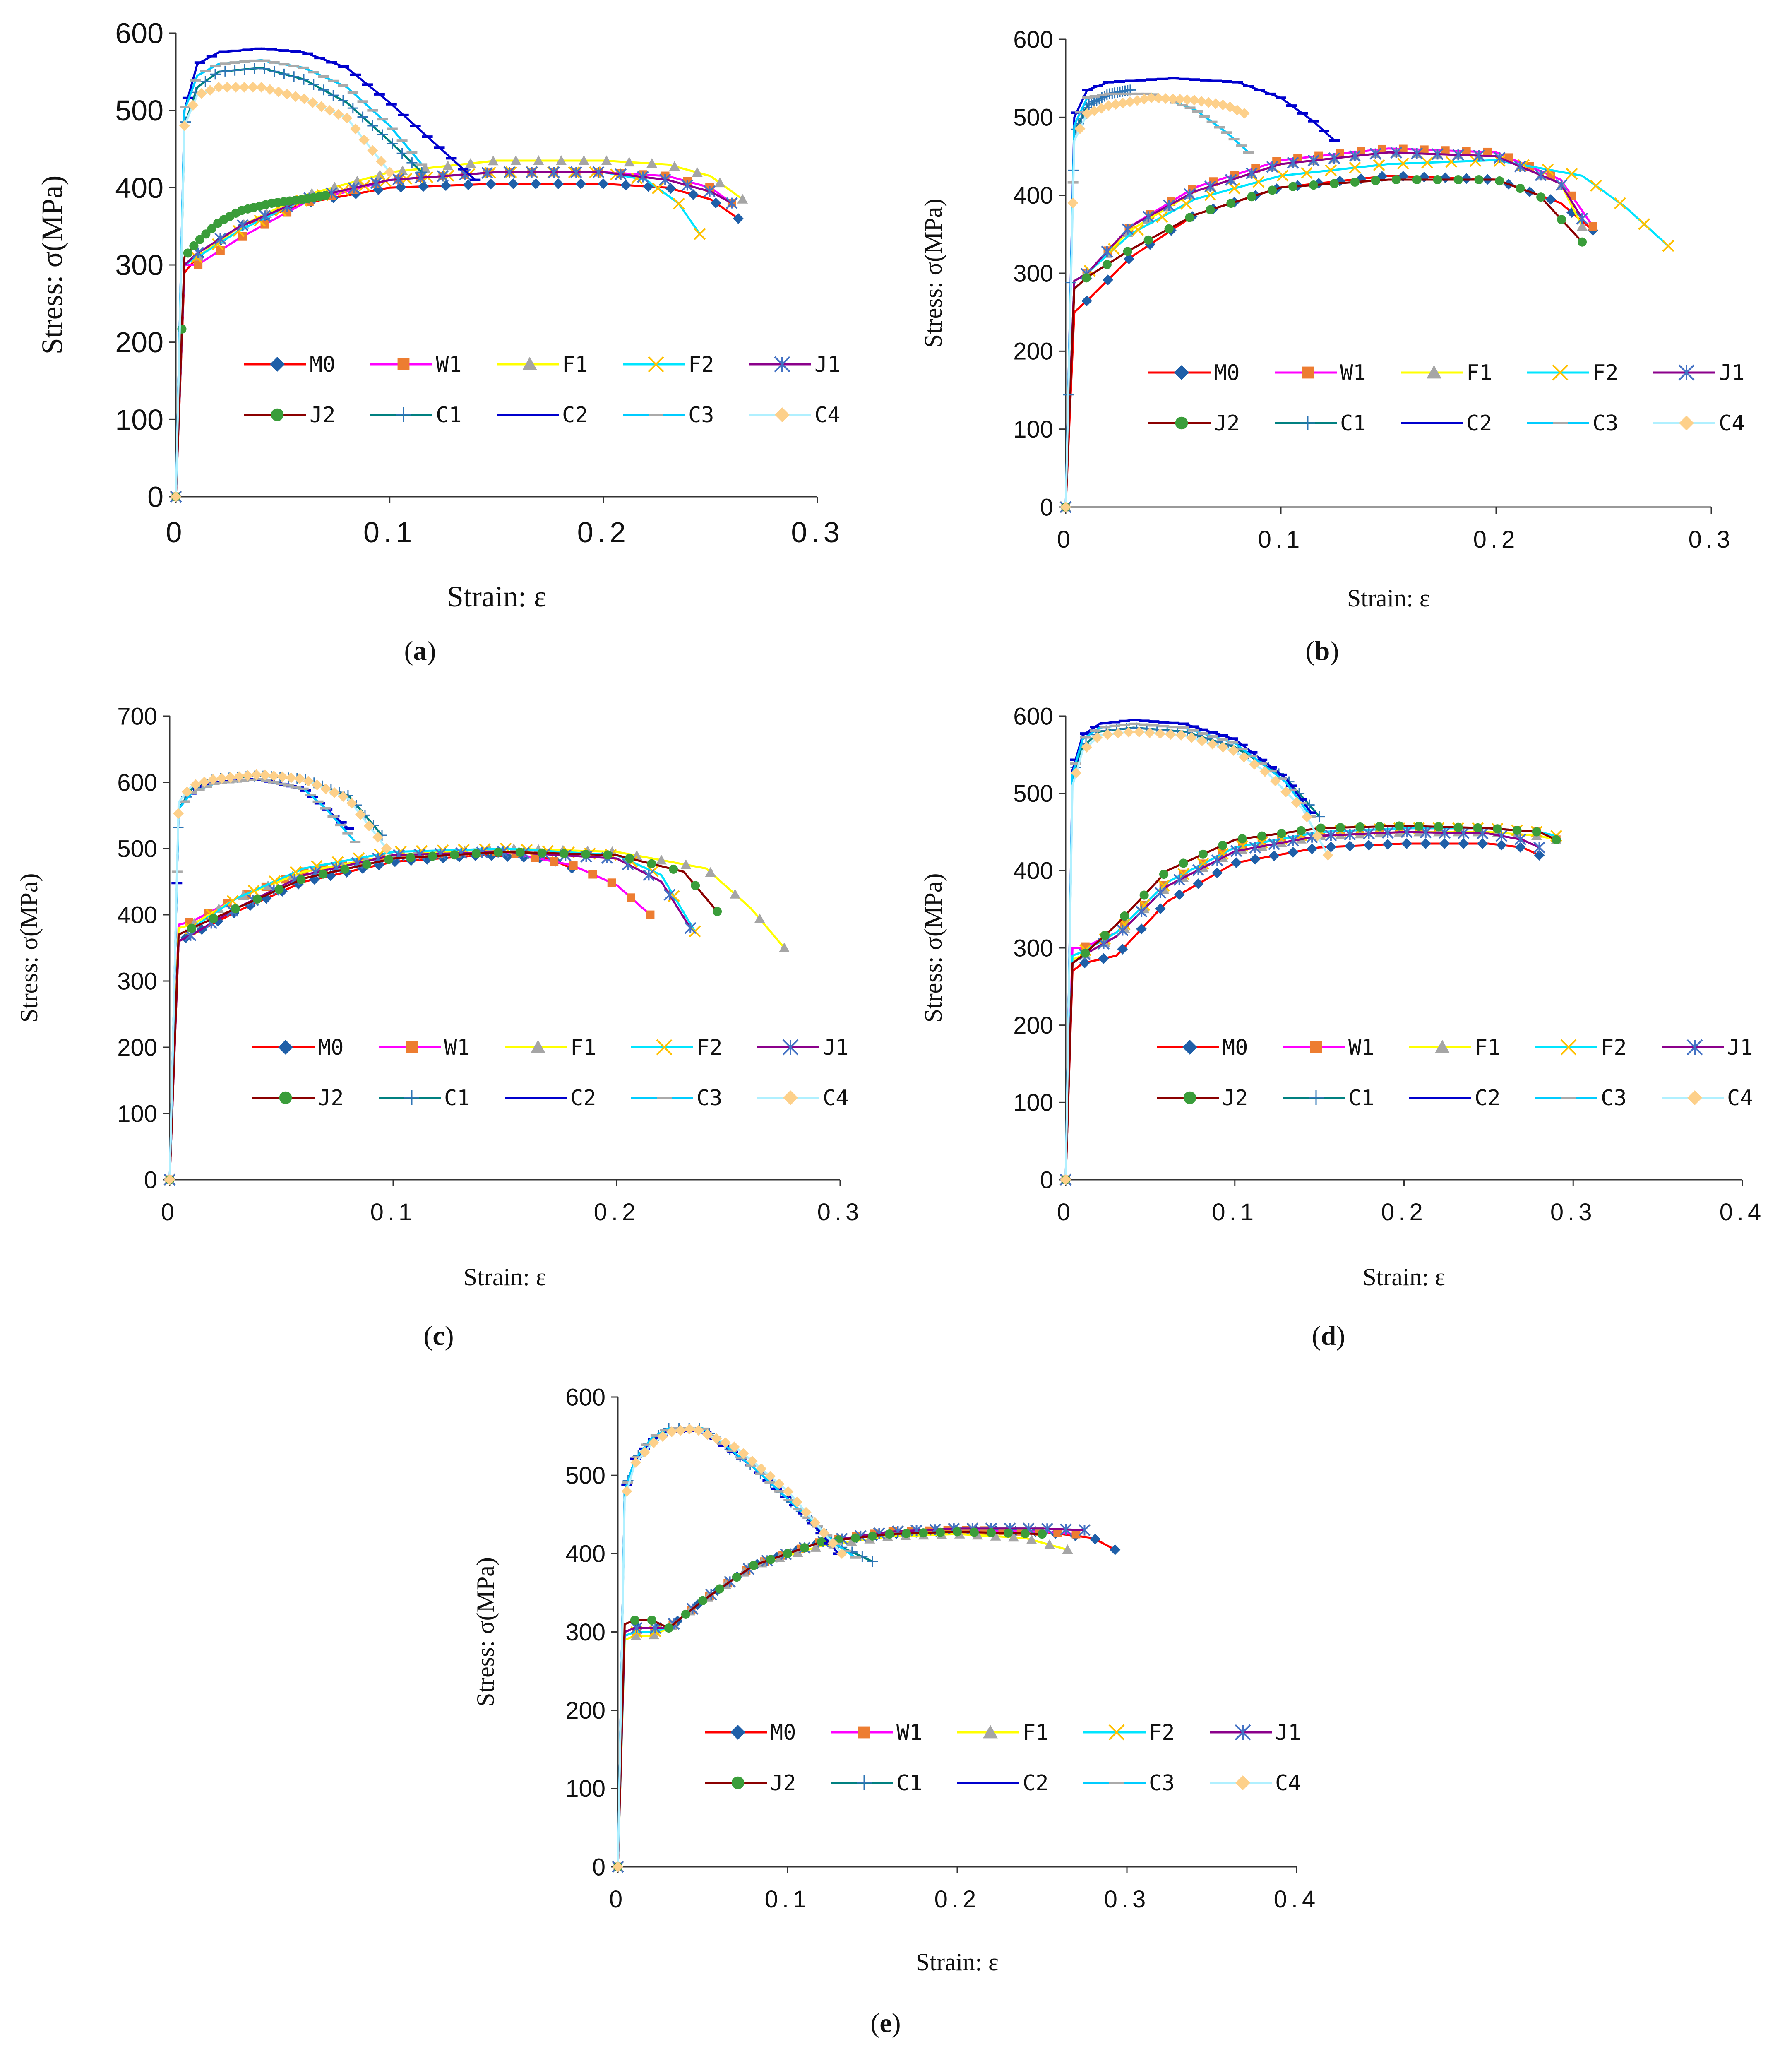 This screenshot has width=1792, height=2056. I want to click on legend-item-c-J1: J1, so click(803, 1047).